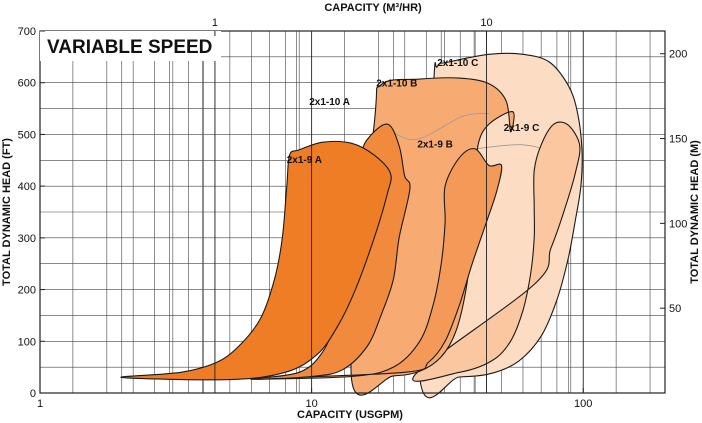 The width and height of the screenshot is (702, 423). What do you see at coordinates (27, 187) in the screenshot?
I see `y-tick-label: 400` at bounding box center [27, 187].